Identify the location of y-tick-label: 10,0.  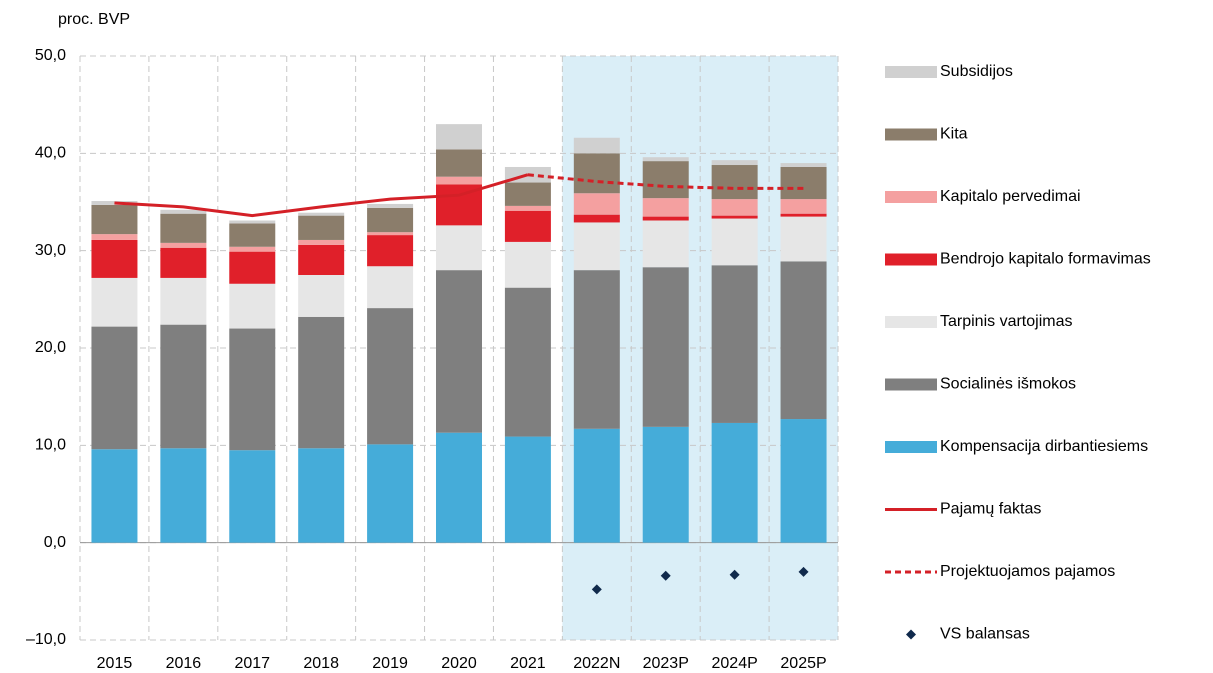
(50, 445).